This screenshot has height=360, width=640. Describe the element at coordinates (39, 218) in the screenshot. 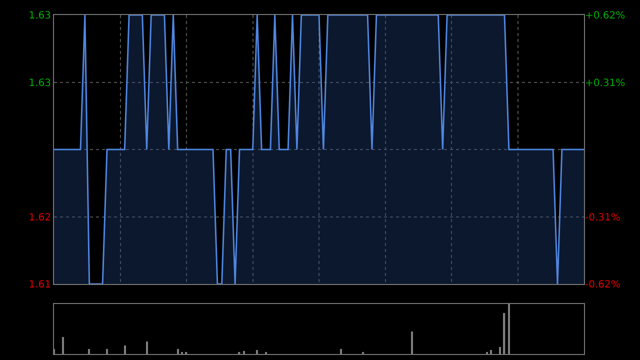

I see `y-tick-label: 1.62` at that location.